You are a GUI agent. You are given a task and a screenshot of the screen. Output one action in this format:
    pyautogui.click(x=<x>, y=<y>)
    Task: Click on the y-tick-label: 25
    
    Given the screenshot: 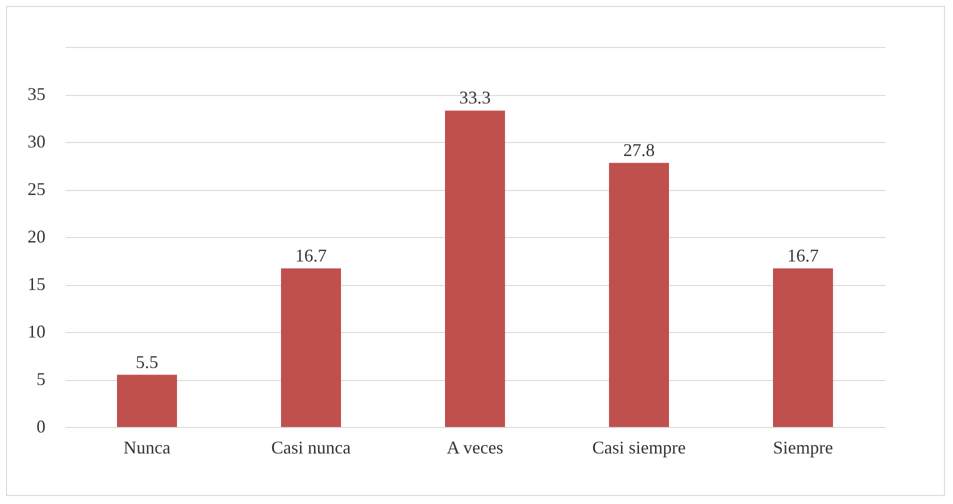 What is the action you would take?
    pyautogui.click(x=37, y=189)
    